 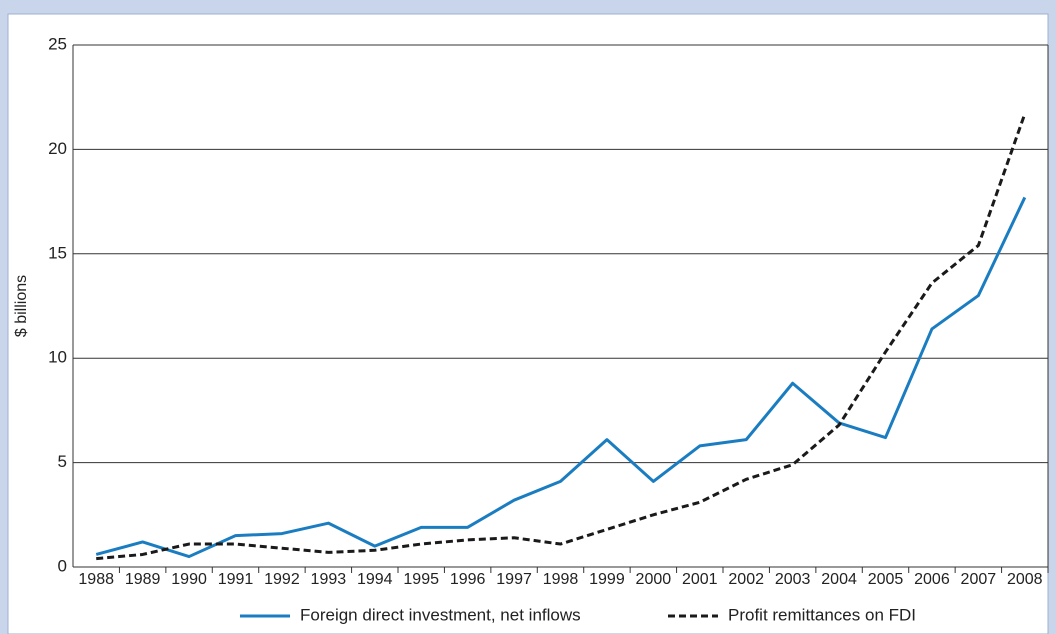 I want to click on y-tick-label: 25, so click(x=57, y=43).